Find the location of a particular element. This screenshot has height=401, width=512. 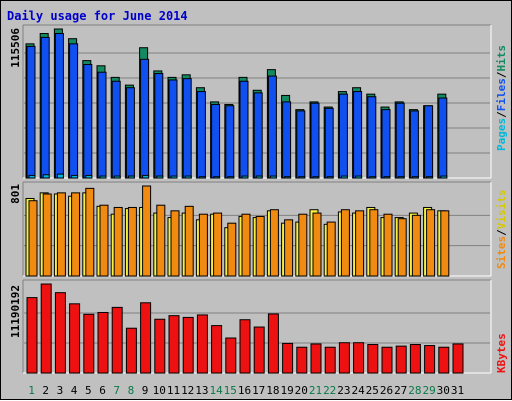

x-tick-label: 18 is located at coordinates (272, 390).